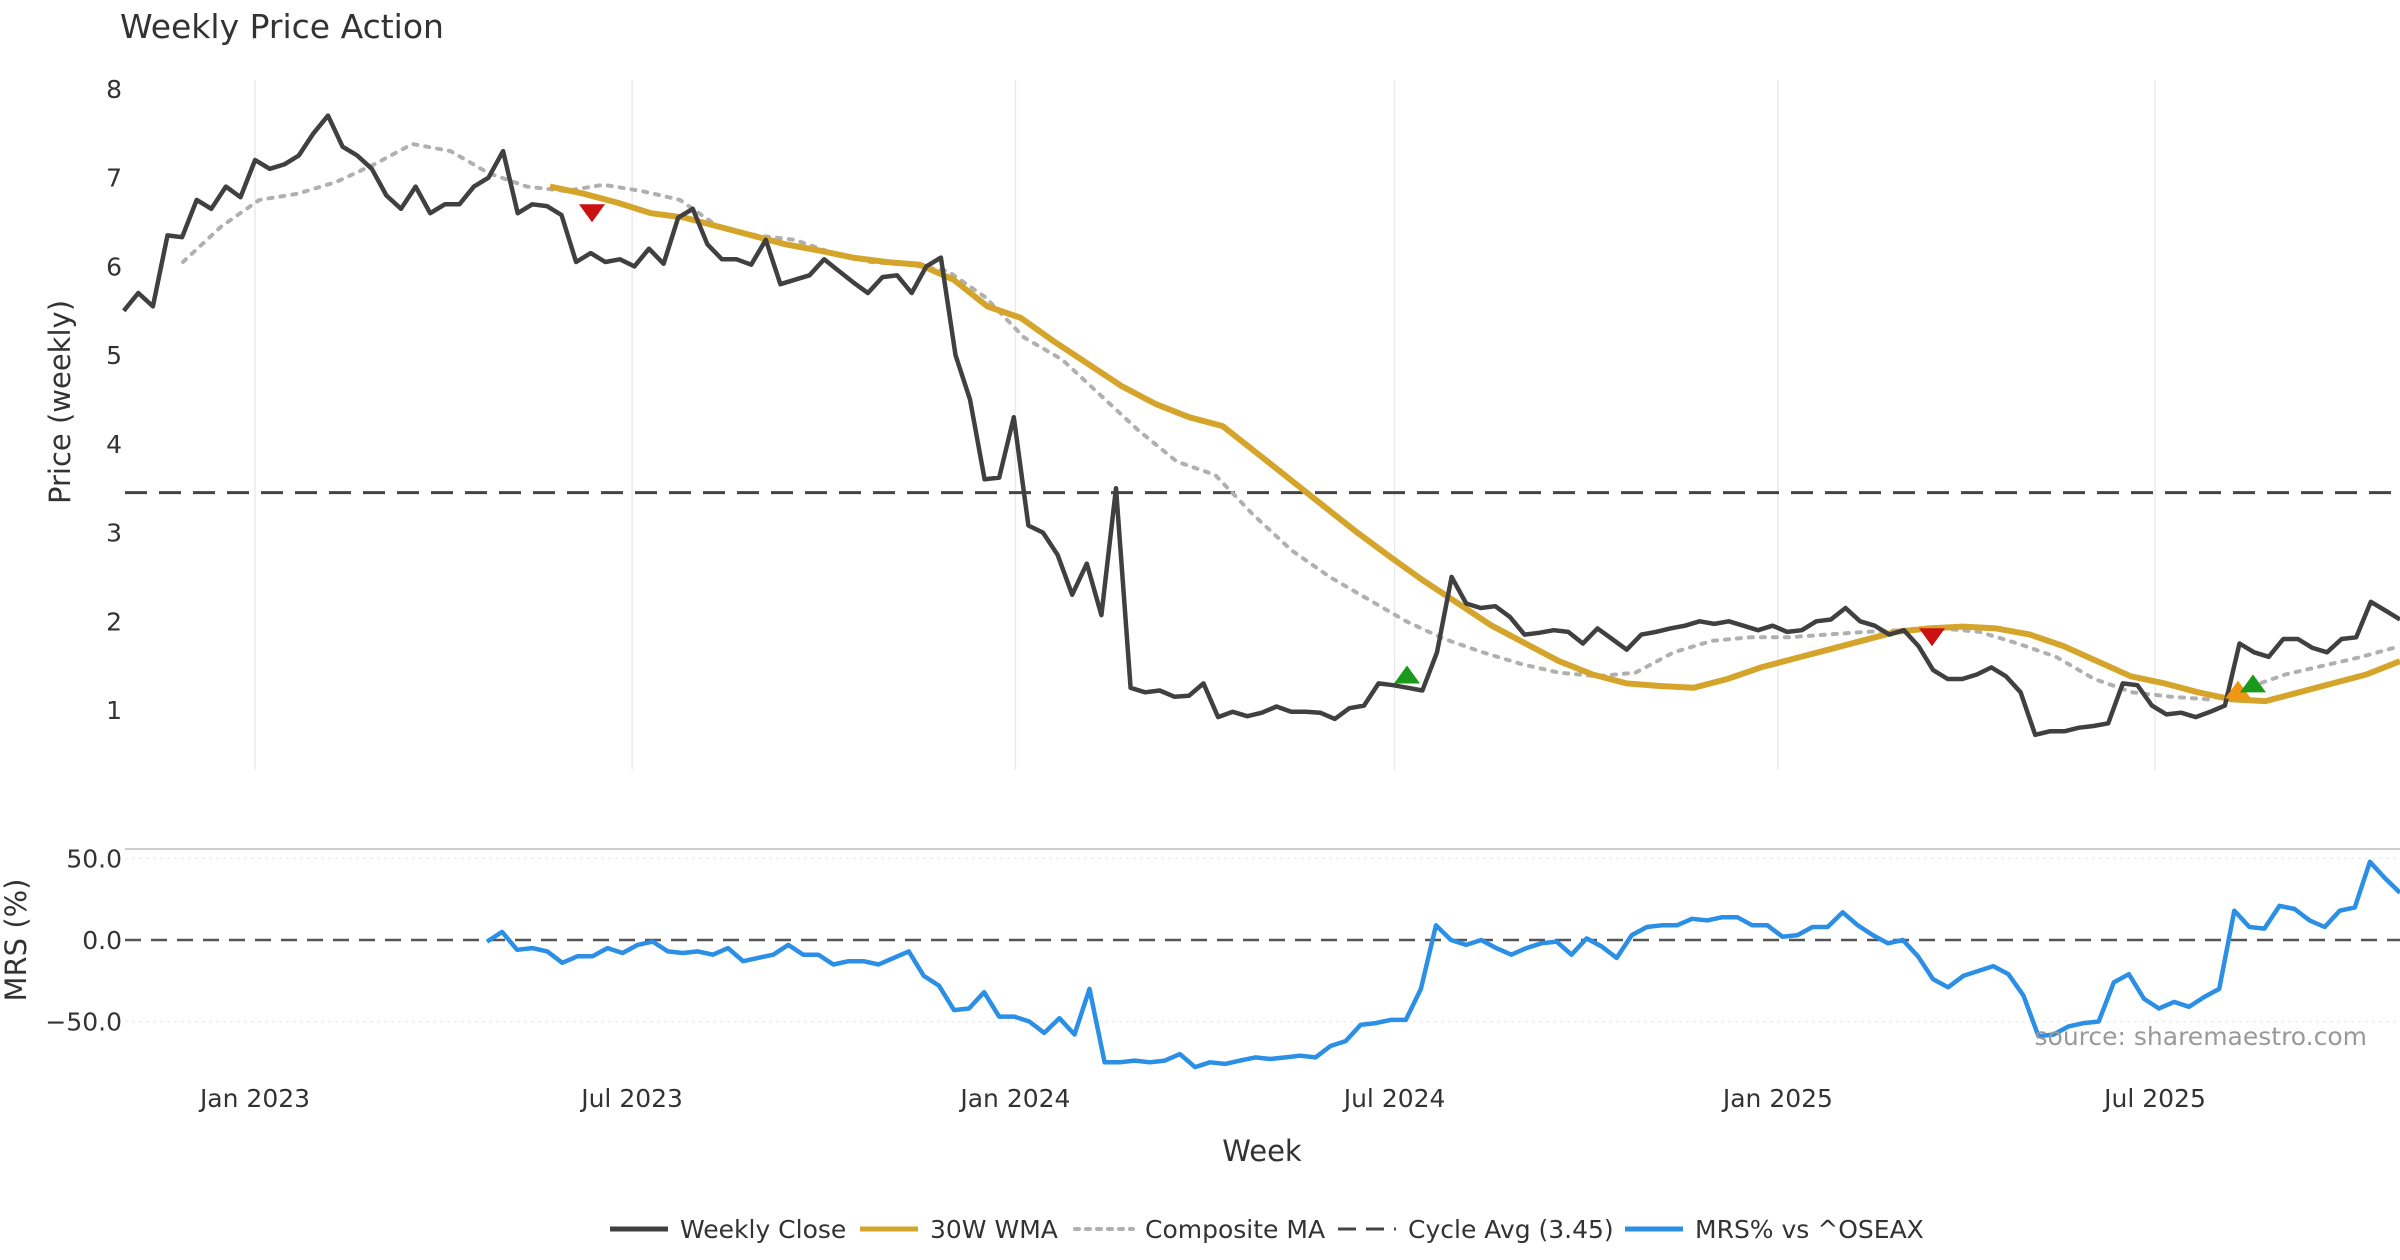 This screenshot has width=2400, height=1260. I want to click on mrs-y-tick-label: 0.0, so click(102, 940).